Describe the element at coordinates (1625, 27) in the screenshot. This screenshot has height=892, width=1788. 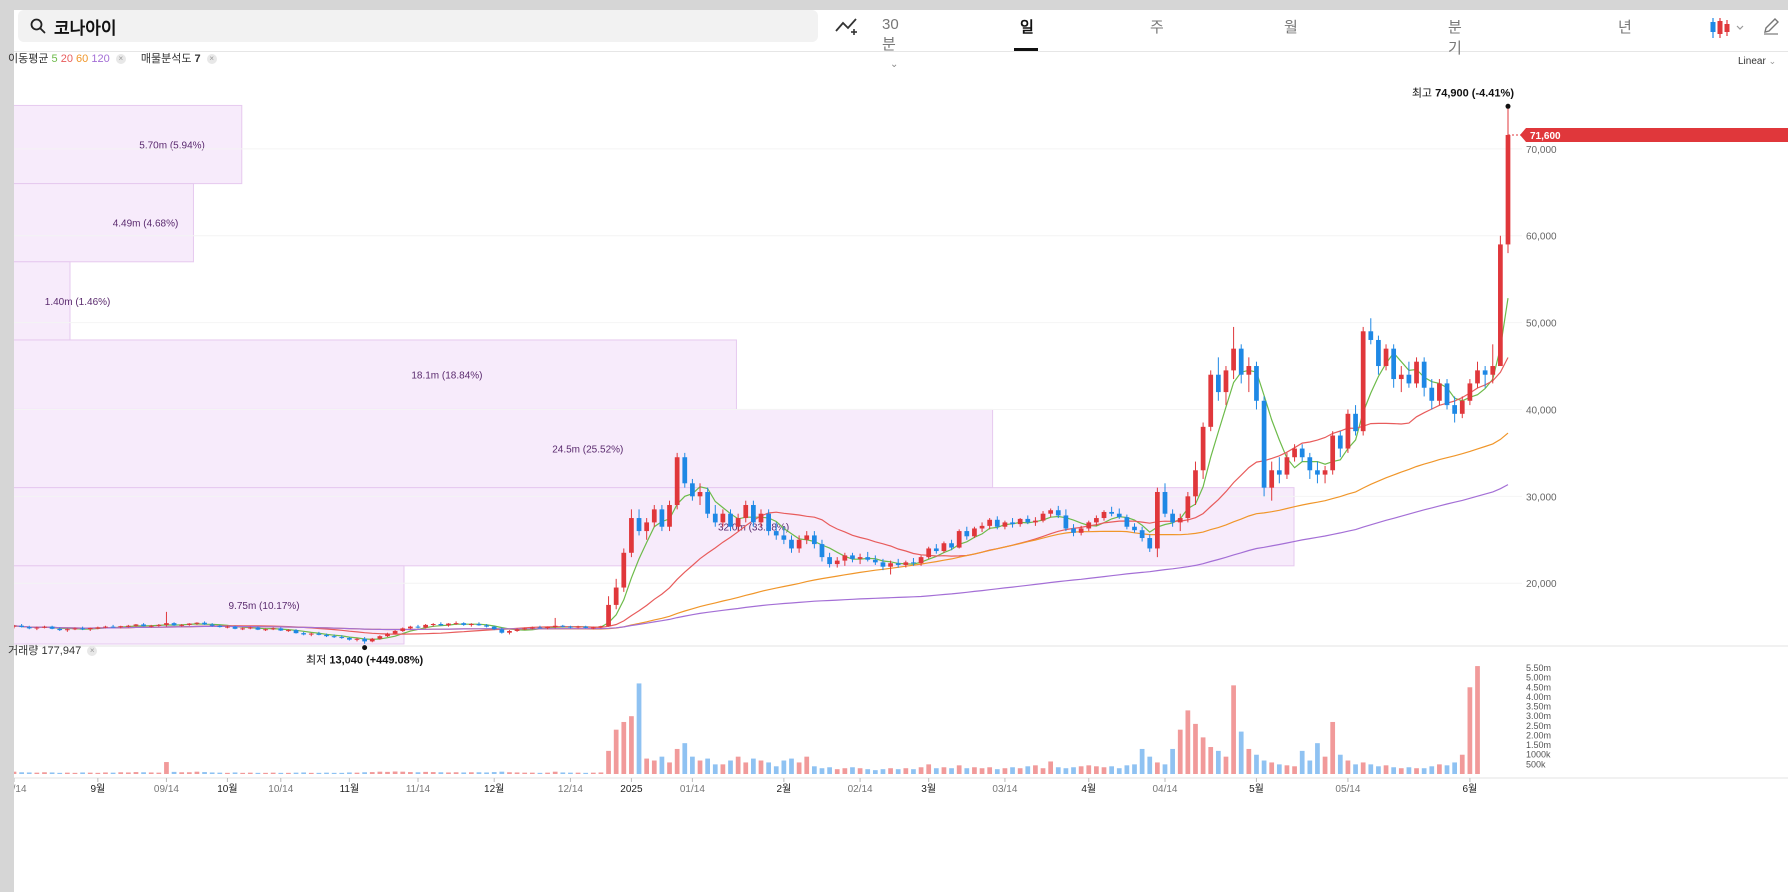
I see `tab-year: 년` at that location.